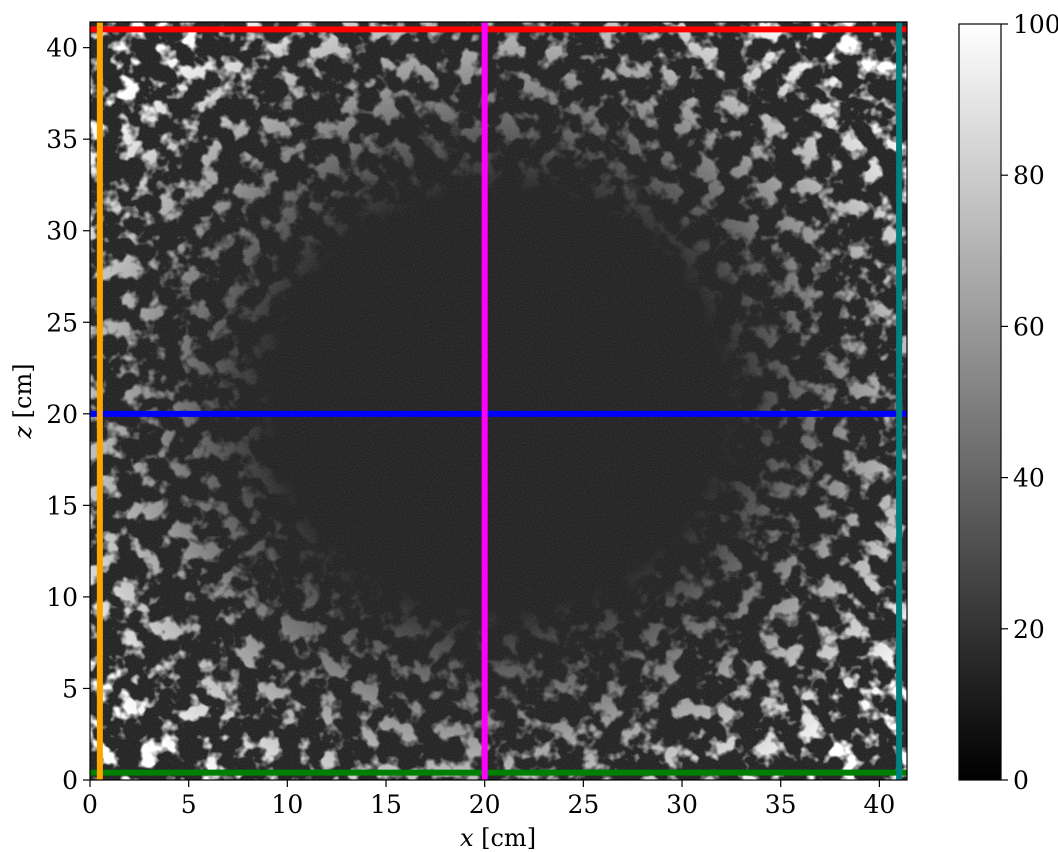 This screenshot has width=1058, height=852. What do you see at coordinates (62, 48) in the screenshot?
I see `y-tick-label: 40` at bounding box center [62, 48].